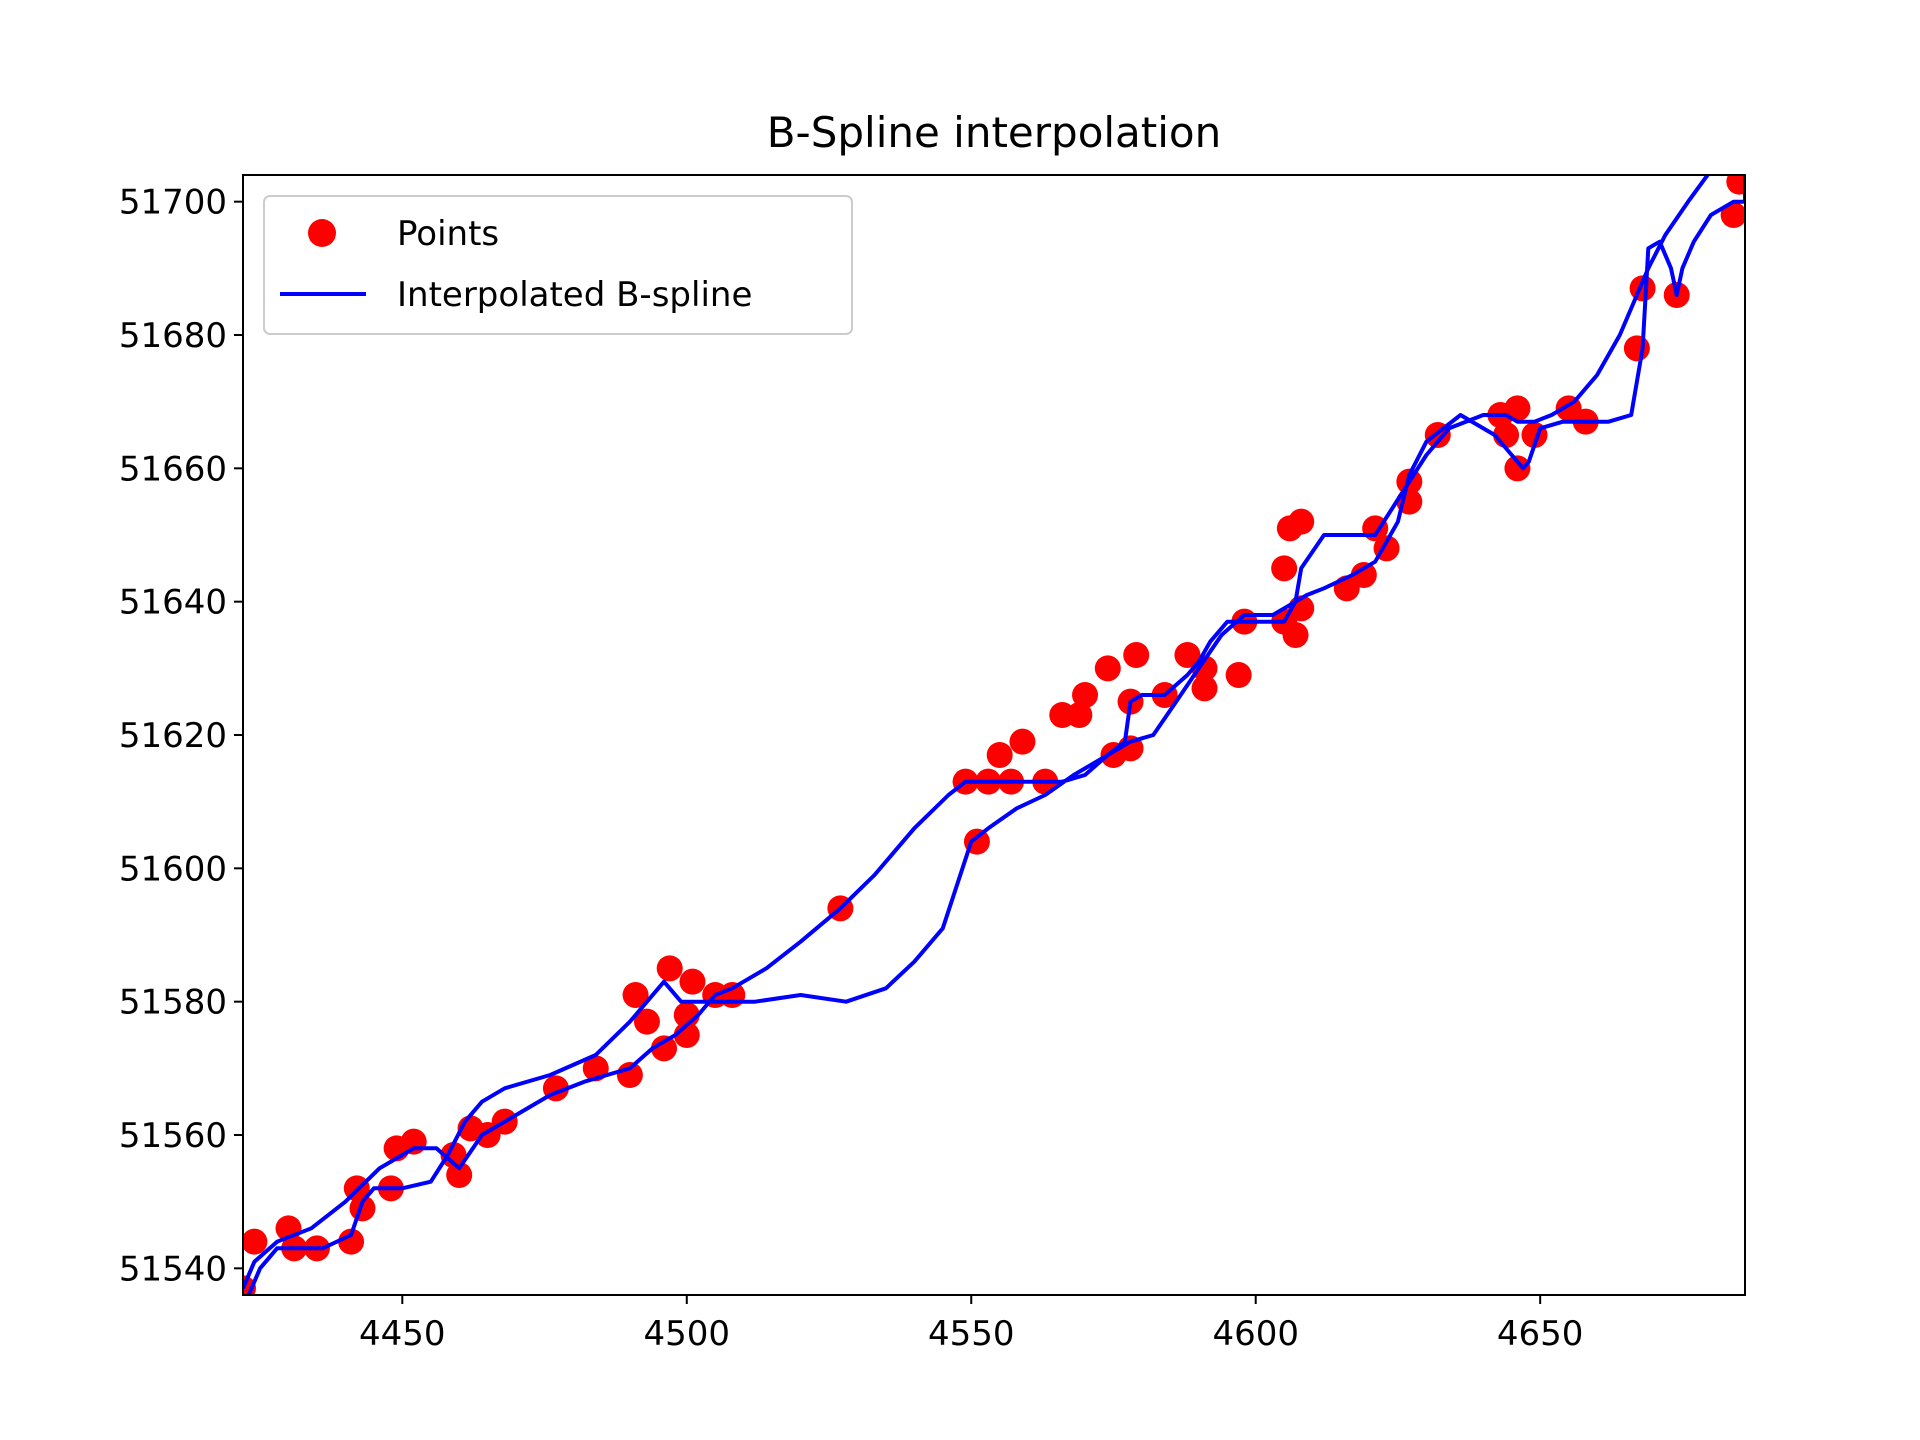 The image size is (1920, 1440). Describe the element at coordinates (173, 469) in the screenshot. I see `y-tick-label: 51660` at that location.